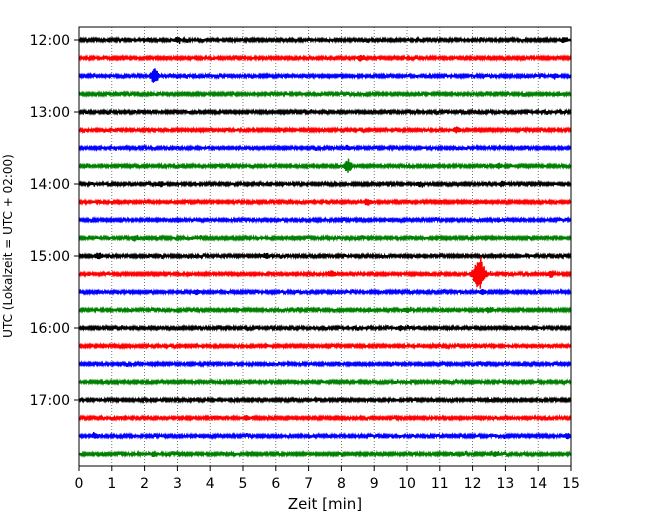 The width and height of the screenshot is (650, 520). I want to click on y-tick-label: 13:00, so click(50, 113).